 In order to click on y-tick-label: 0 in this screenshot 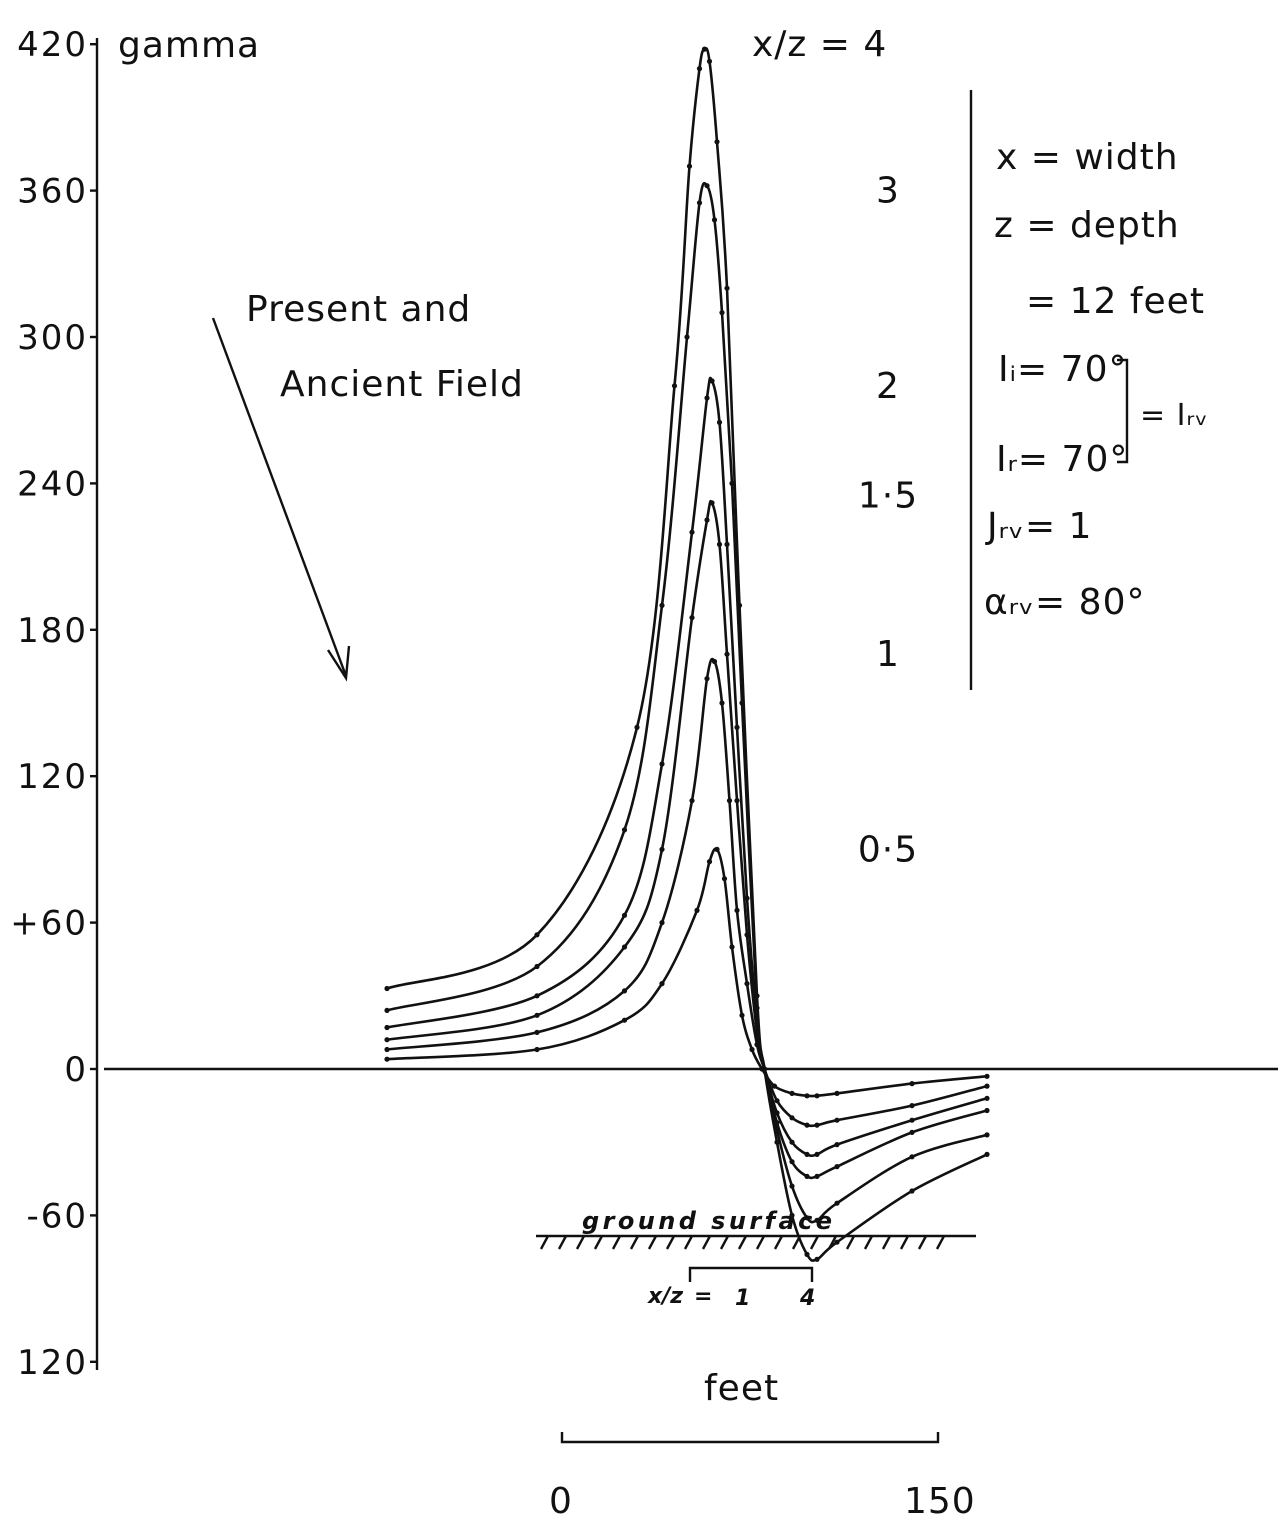, I will do `click(76, 1070)`.